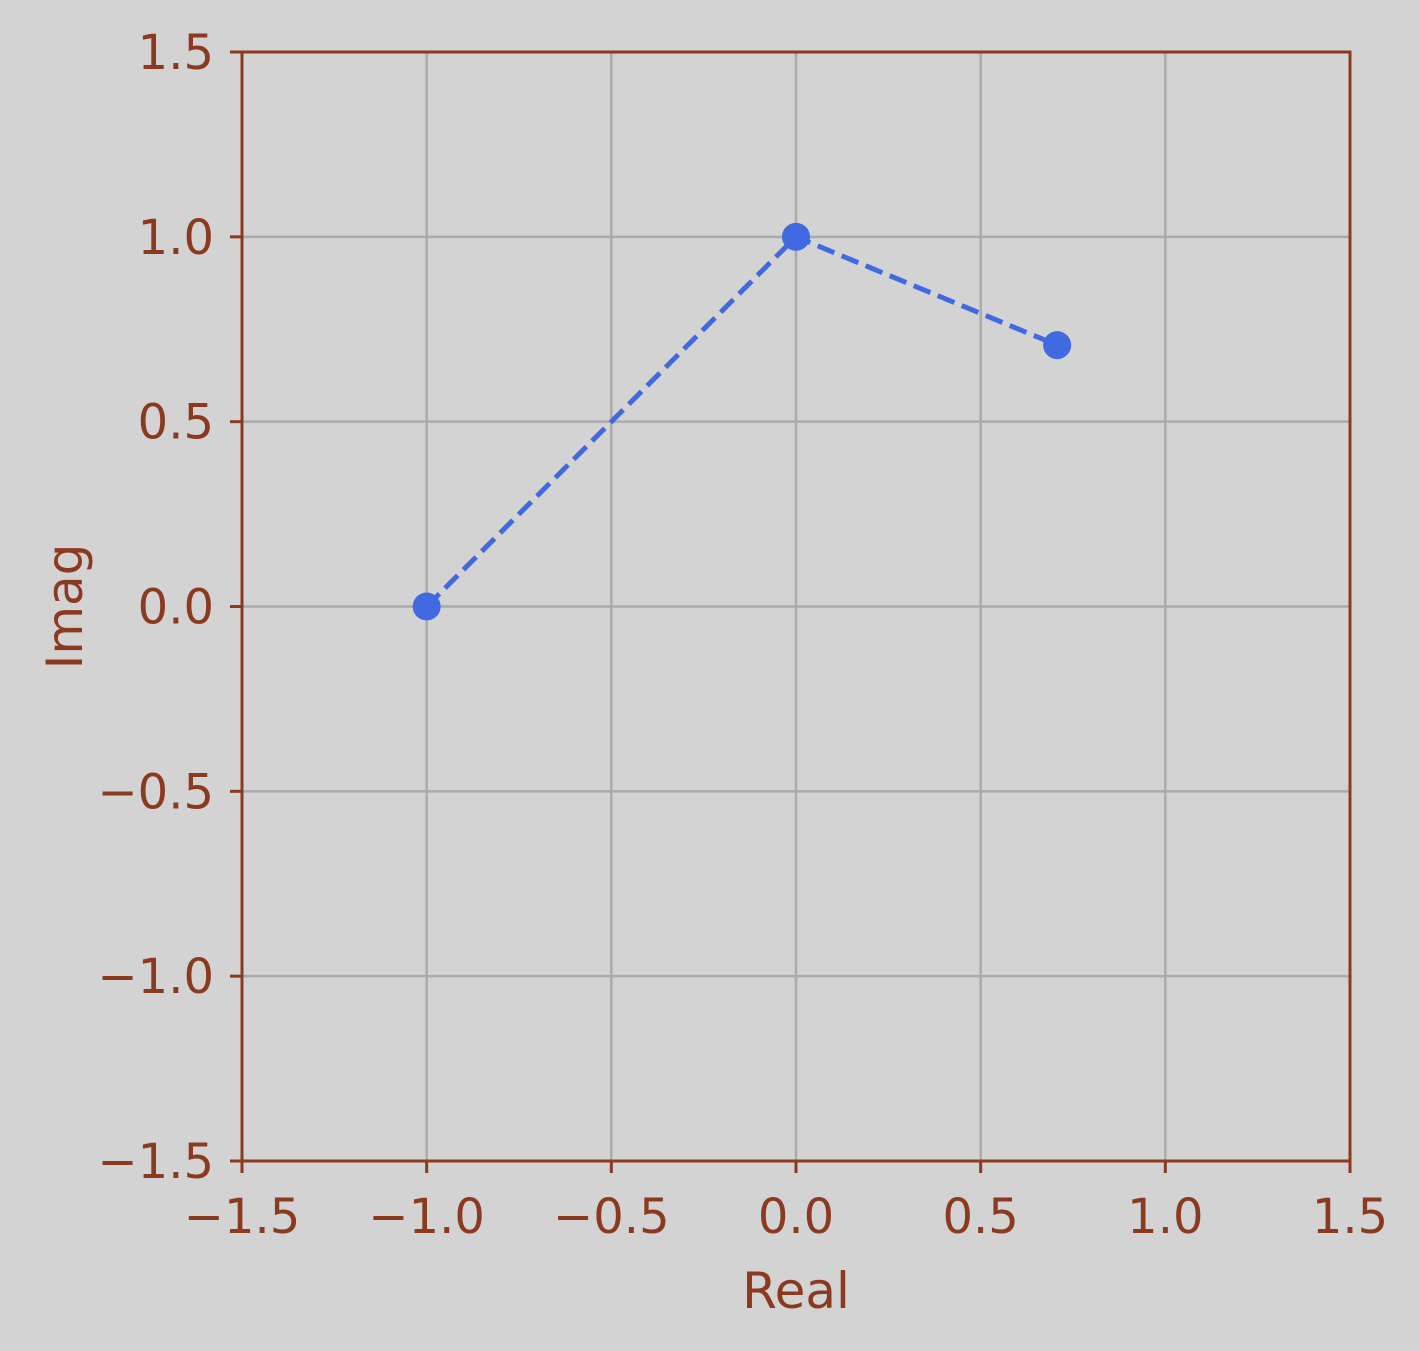 The height and width of the screenshot is (1351, 1420). Describe the element at coordinates (65, 607) in the screenshot. I see `y-axis-label: Imag` at that location.